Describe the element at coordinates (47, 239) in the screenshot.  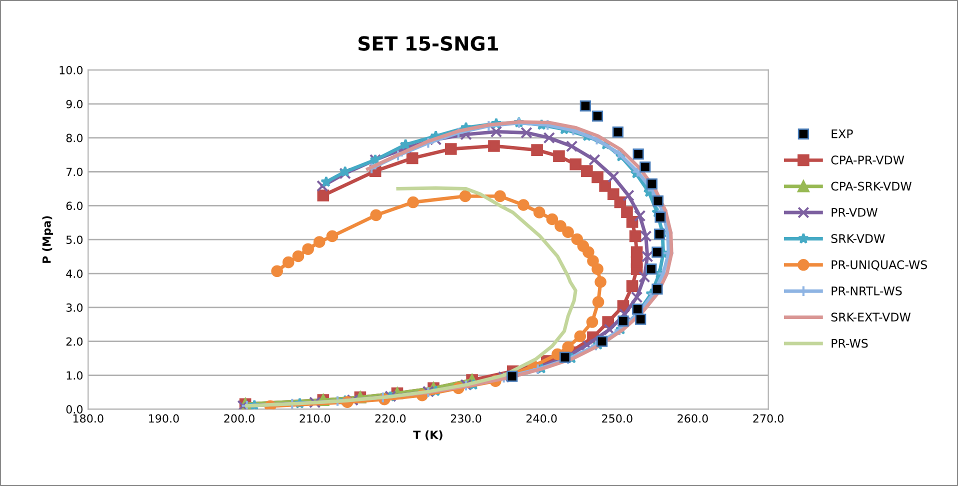
I see `y-axis-title: P (Mpa)` at that location.